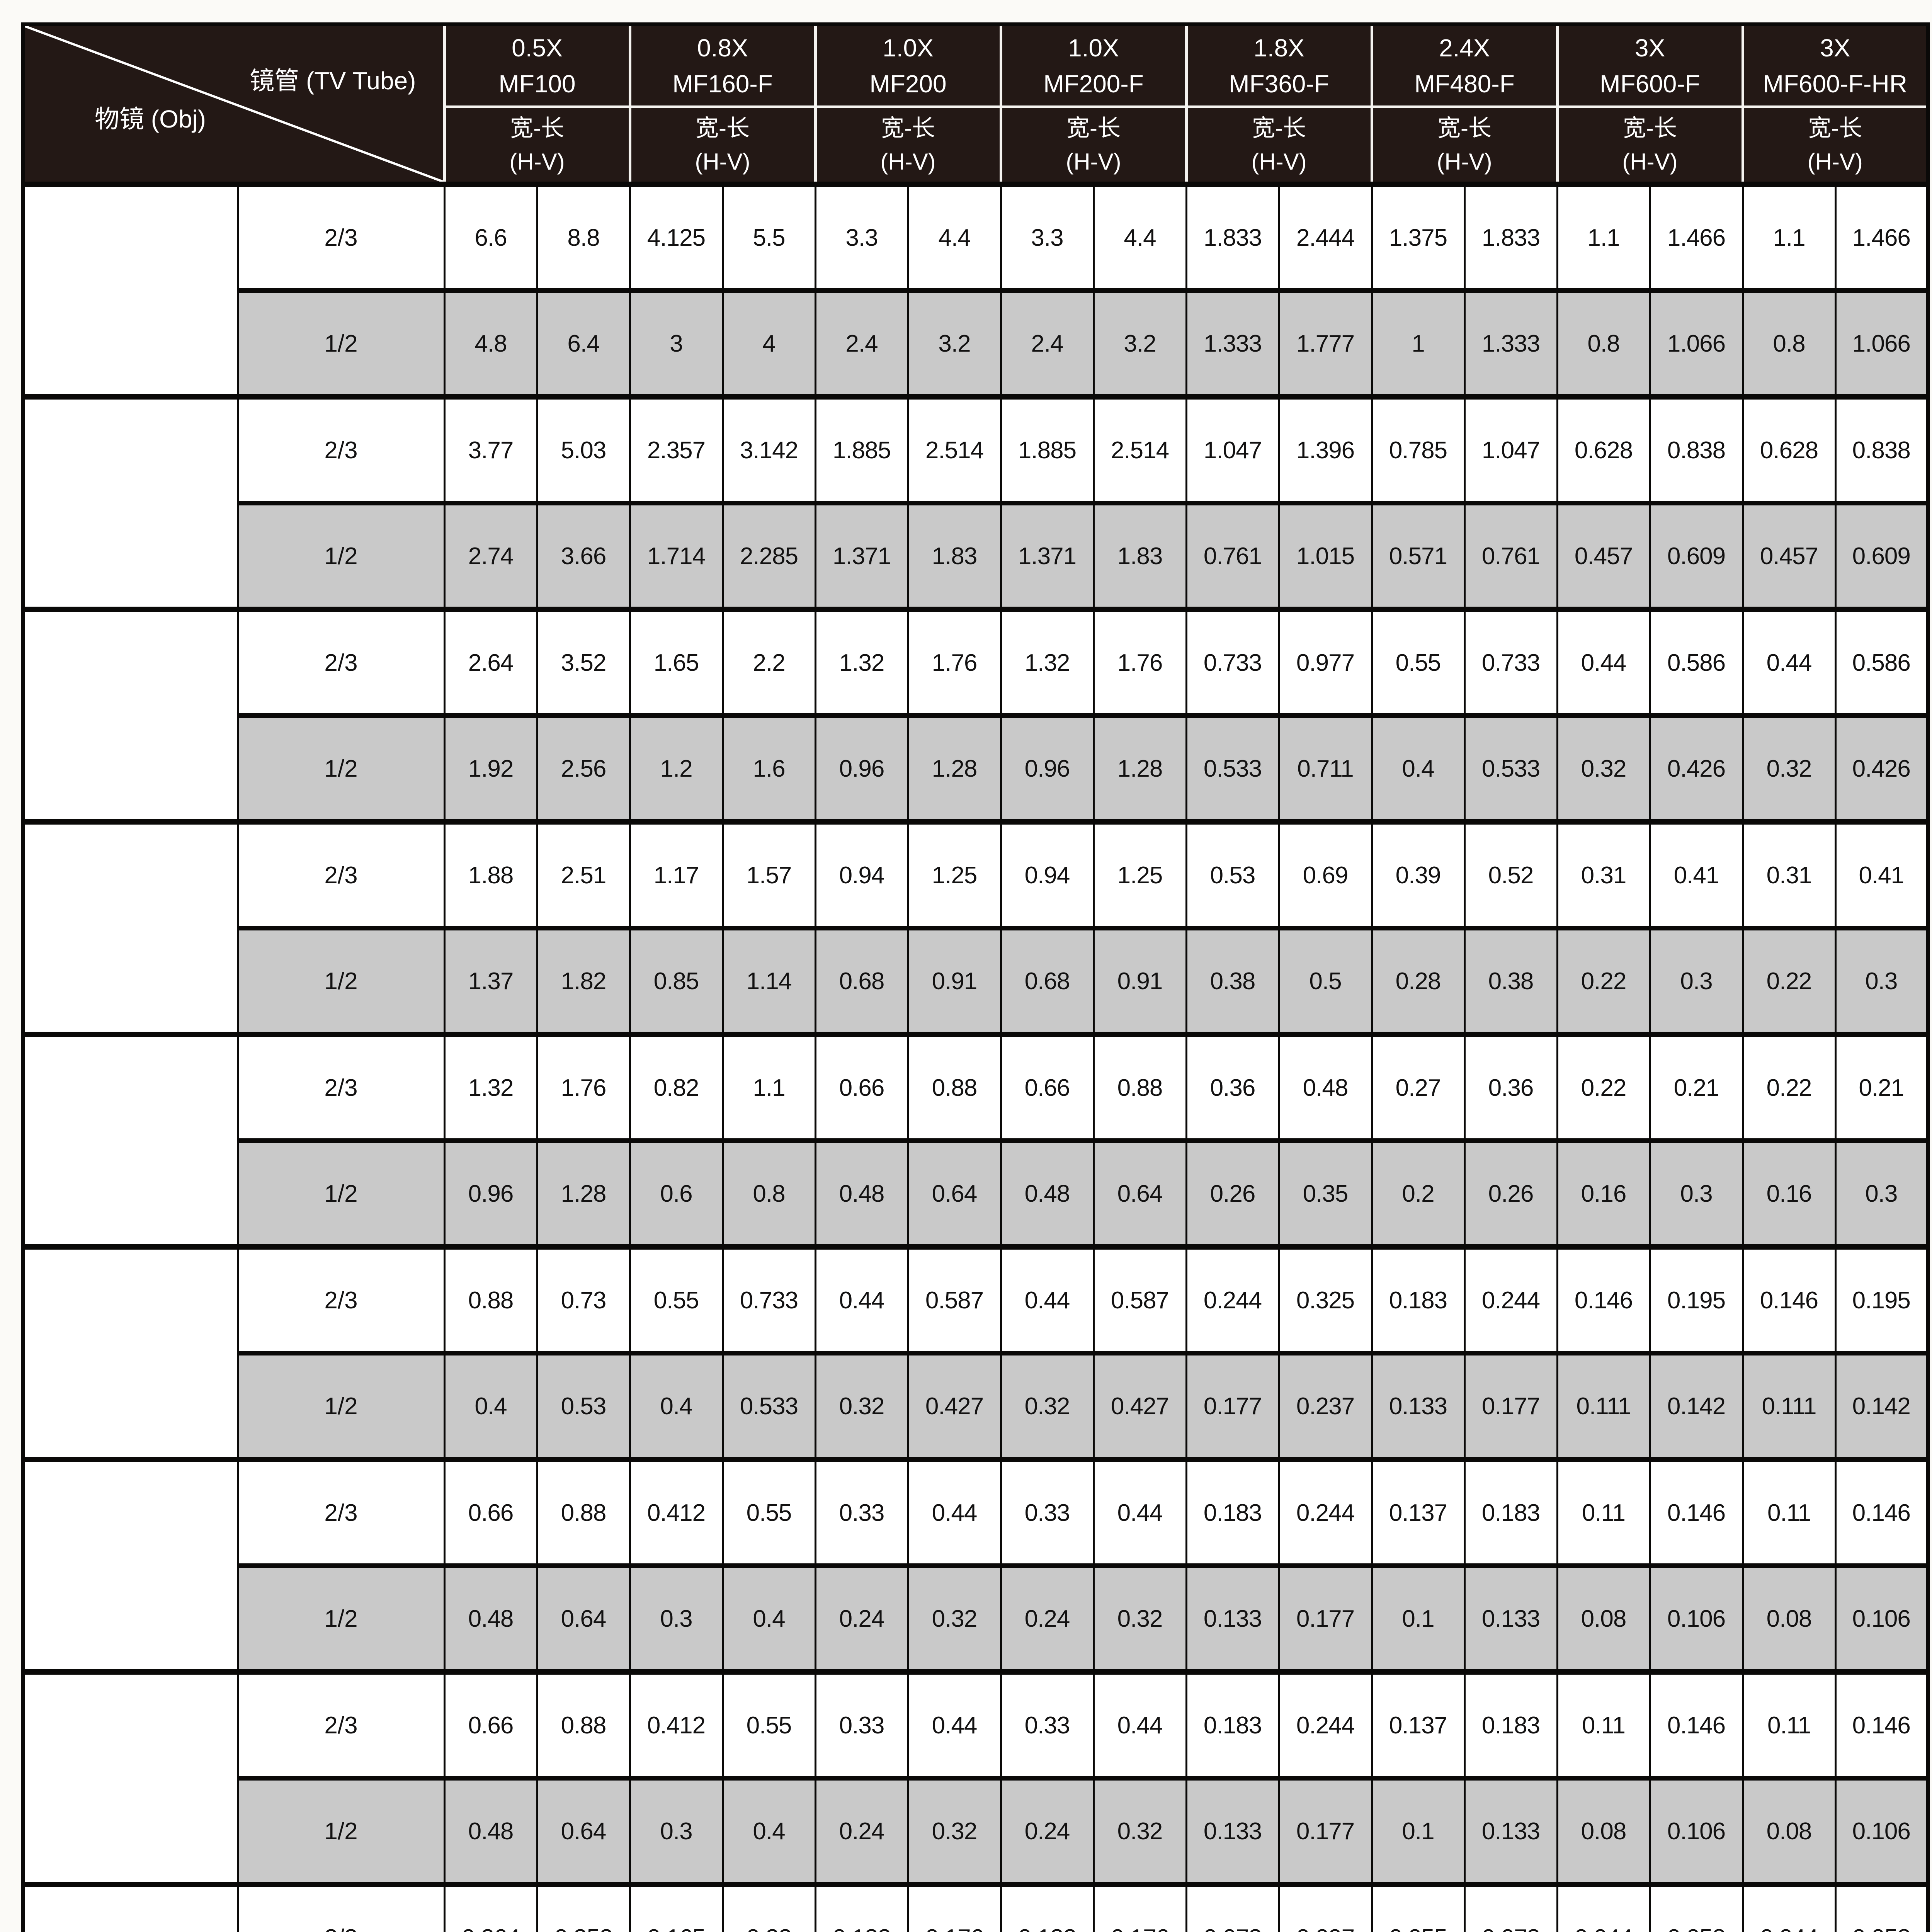 The image size is (1932, 1932). I want to click on value-cell: 0.106, so click(1882, 1618).